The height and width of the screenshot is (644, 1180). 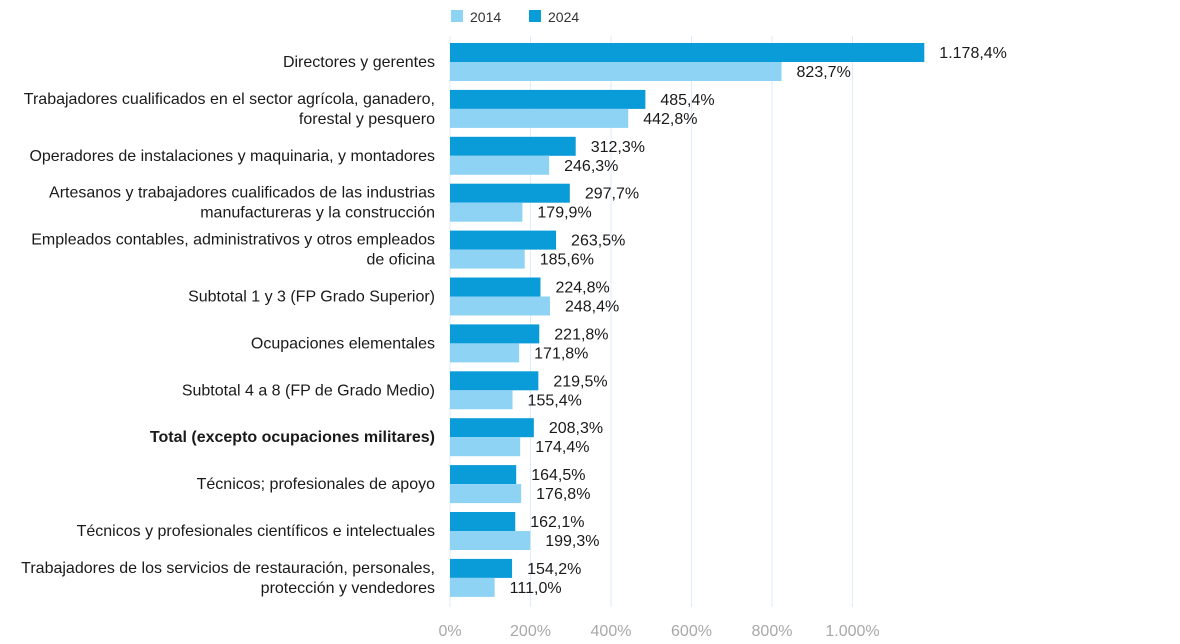 I want to click on category-label: Ocupaciones elementales, so click(x=343, y=343).